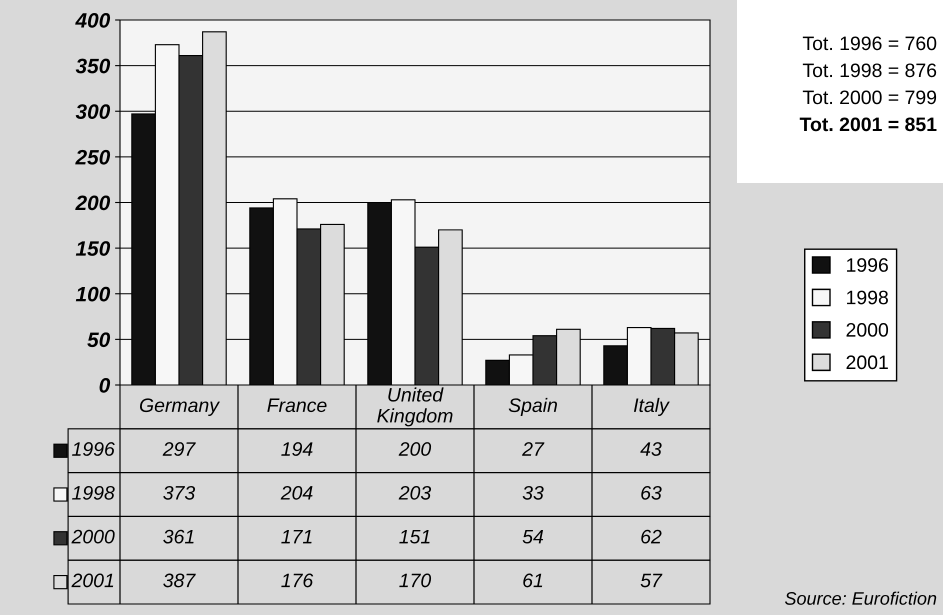  I want to click on y-tick-label: 0, so click(105, 385).